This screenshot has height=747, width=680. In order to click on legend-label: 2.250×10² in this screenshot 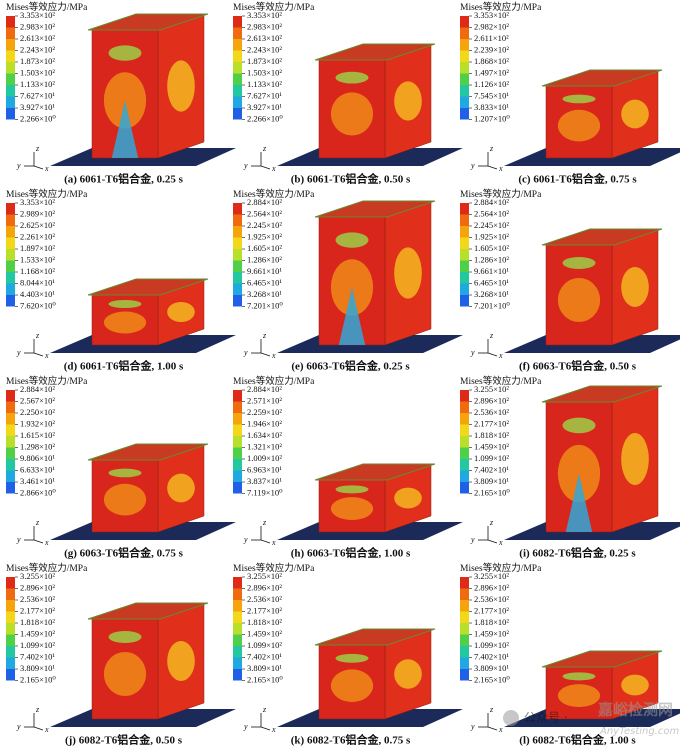, I will do `click(37, 412)`.